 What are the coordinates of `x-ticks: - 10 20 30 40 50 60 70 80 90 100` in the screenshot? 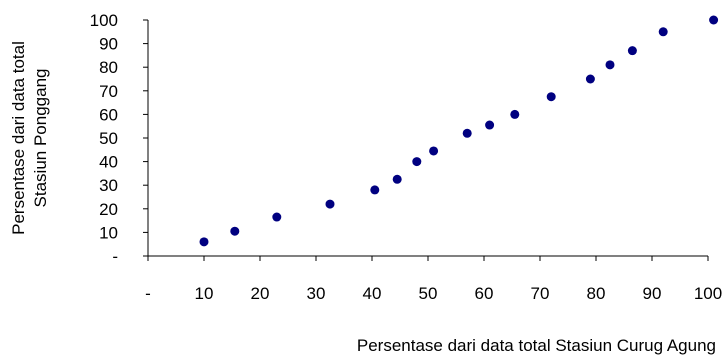 It's located at (433, 279).